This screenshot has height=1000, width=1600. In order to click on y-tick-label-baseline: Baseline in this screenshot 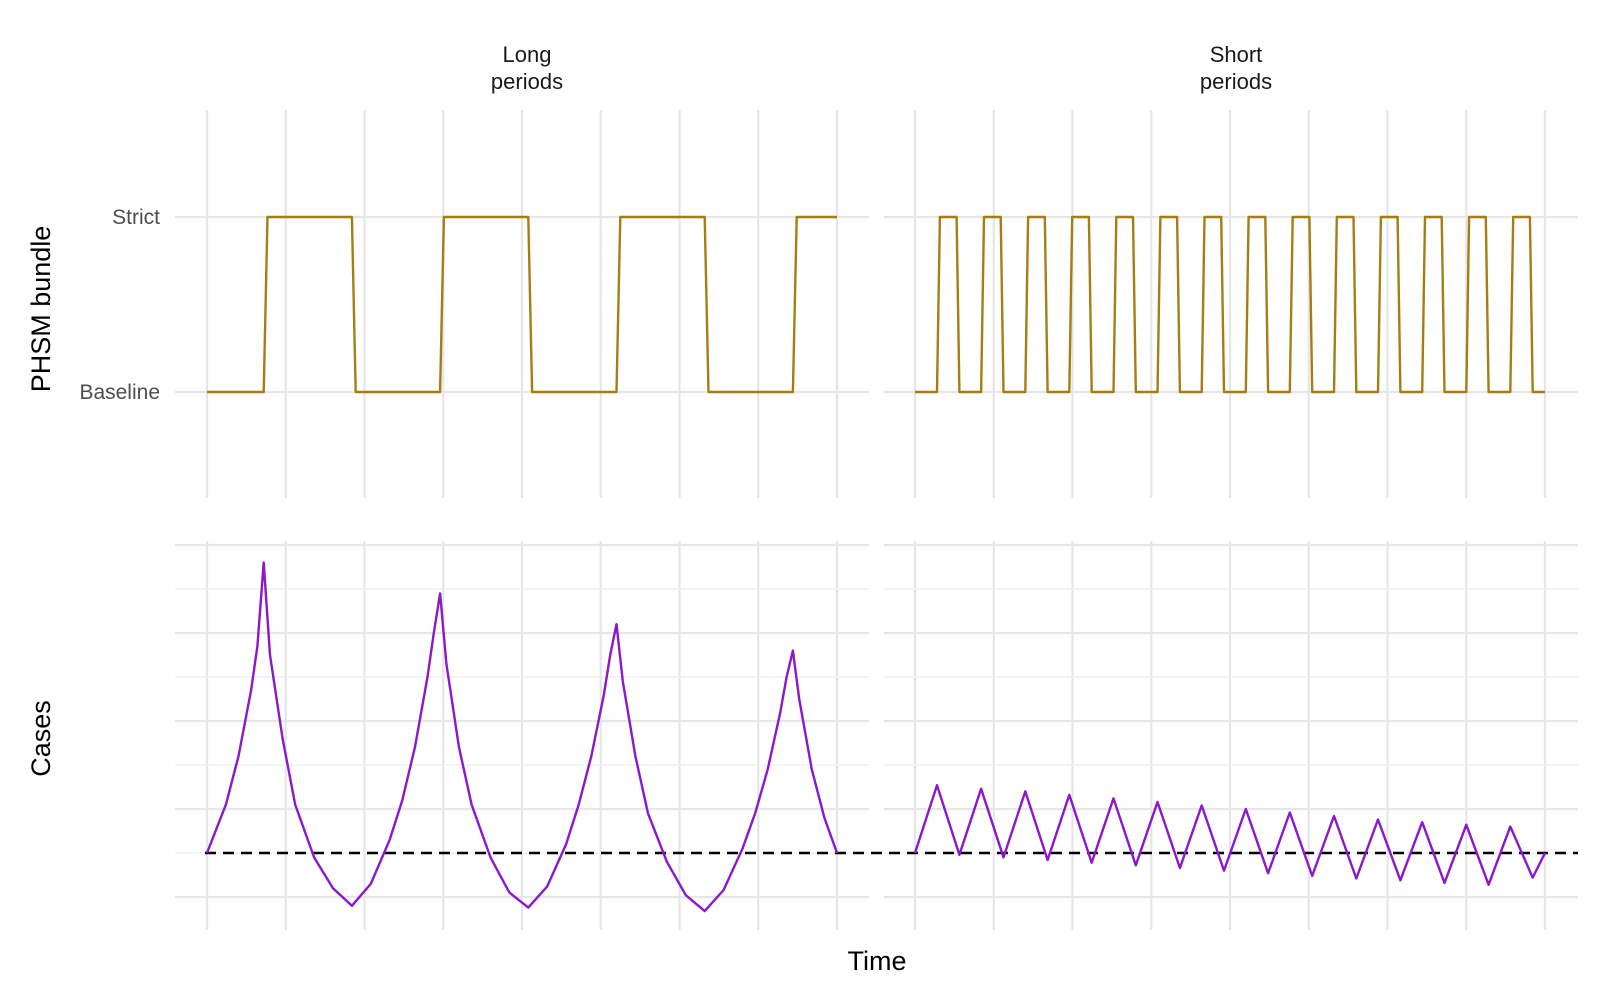, I will do `click(119, 392)`.